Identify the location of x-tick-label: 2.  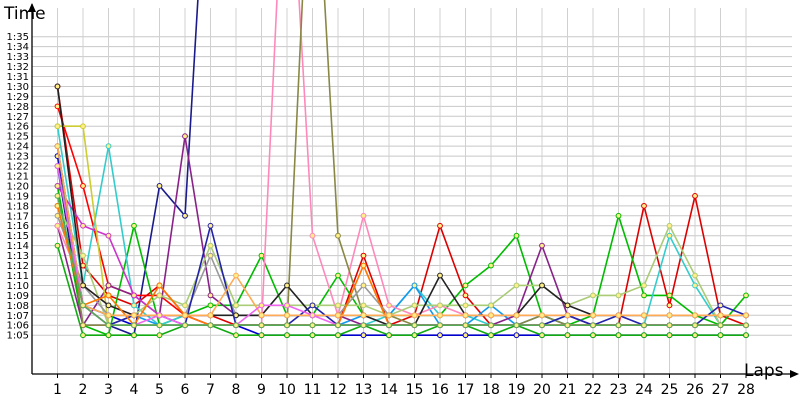
(83, 390).